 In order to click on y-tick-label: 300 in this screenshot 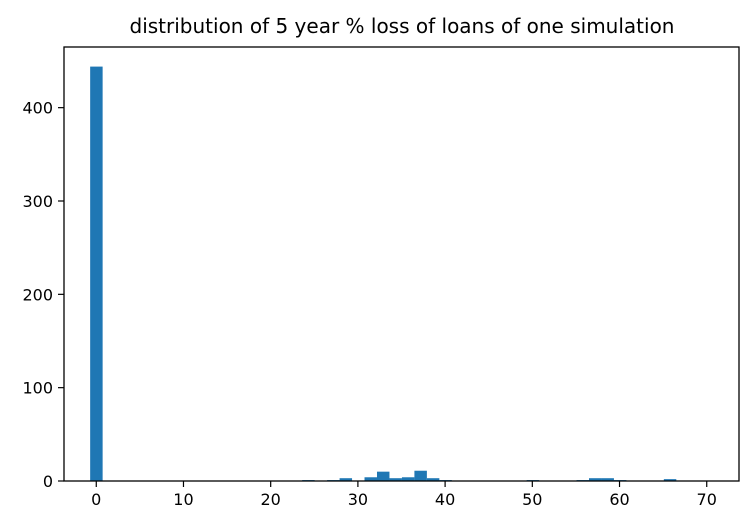, I will do `click(37, 201)`.